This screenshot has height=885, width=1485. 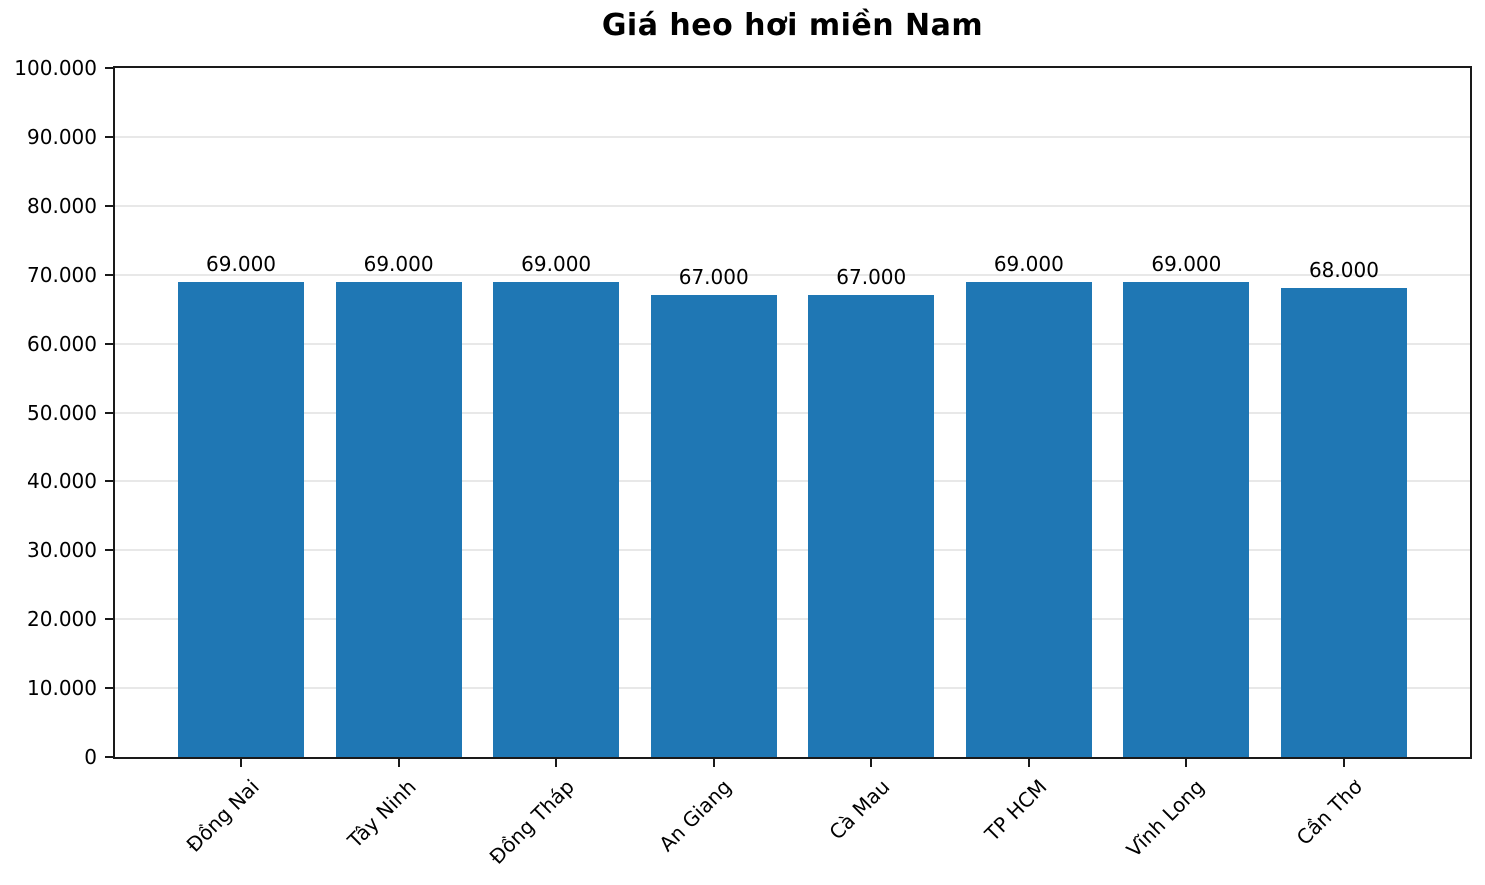 What do you see at coordinates (531, 821) in the screenshot?
I see `x-tick-label: Đồng Tháp` at bounding box center [531, 821].